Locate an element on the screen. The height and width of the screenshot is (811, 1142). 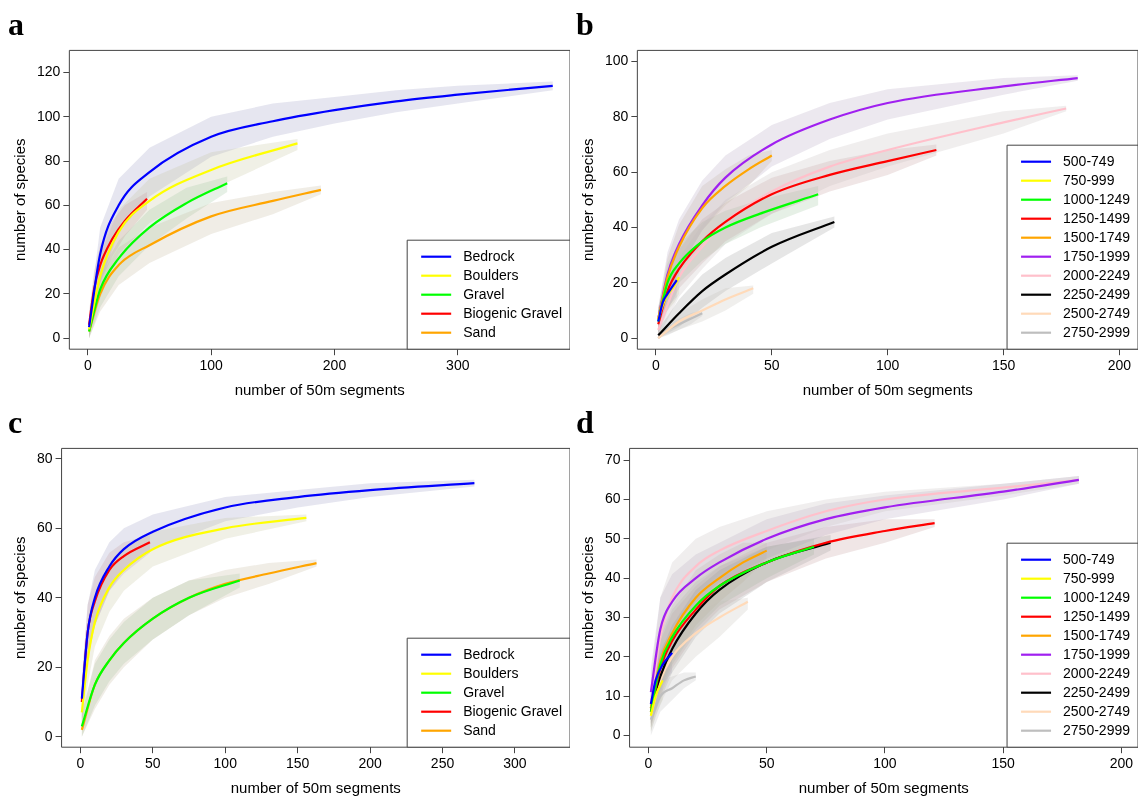
y-tick-label: 10 is located at coordinates (612, 694).